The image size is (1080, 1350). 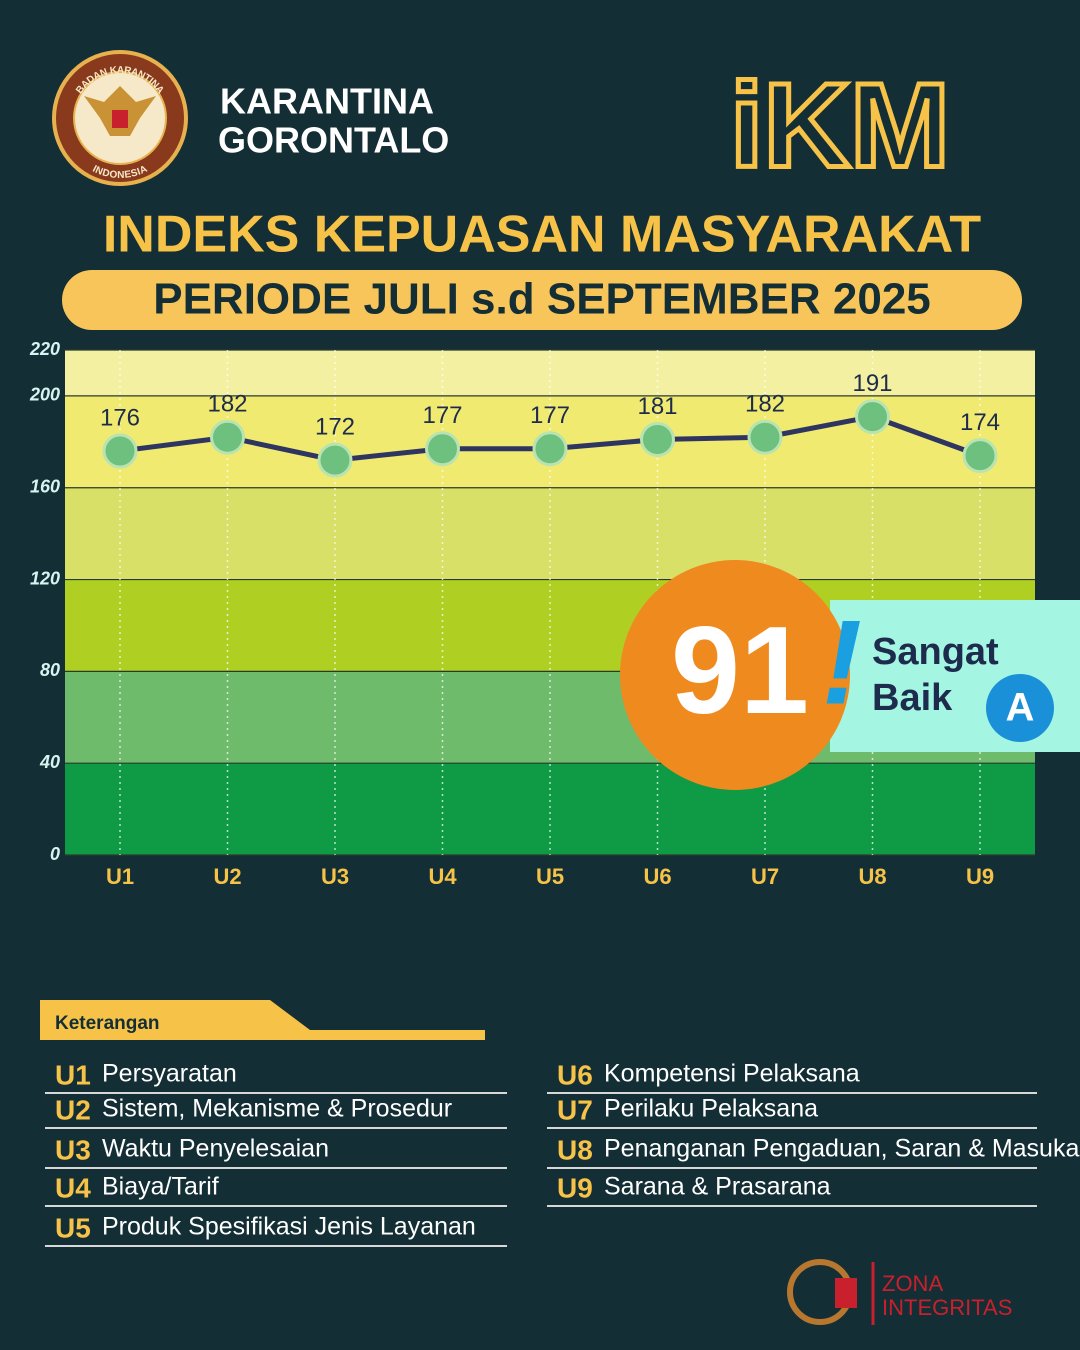 What do you see at coordinates (732, 1074) in the screenshot?
I see `legend-label: Kompetensi Pelaksana` at bounding box center [732, 1074].